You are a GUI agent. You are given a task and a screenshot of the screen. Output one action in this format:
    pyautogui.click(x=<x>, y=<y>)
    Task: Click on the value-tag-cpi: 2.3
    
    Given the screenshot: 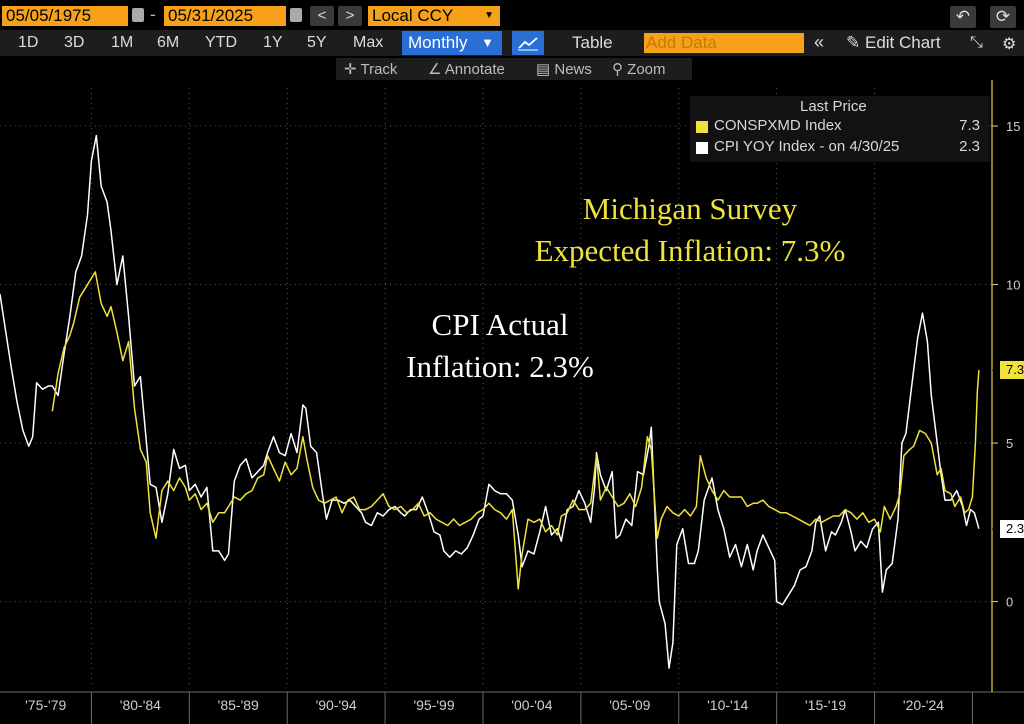 What is the action you would take?
    pyautogui.click(x=1008, y=528)
    